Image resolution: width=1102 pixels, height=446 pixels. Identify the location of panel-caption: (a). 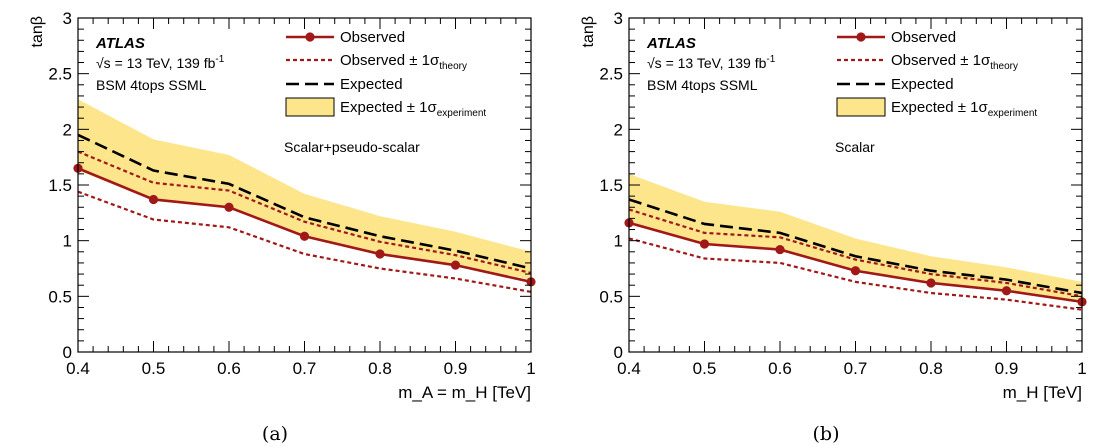
(275, 434).